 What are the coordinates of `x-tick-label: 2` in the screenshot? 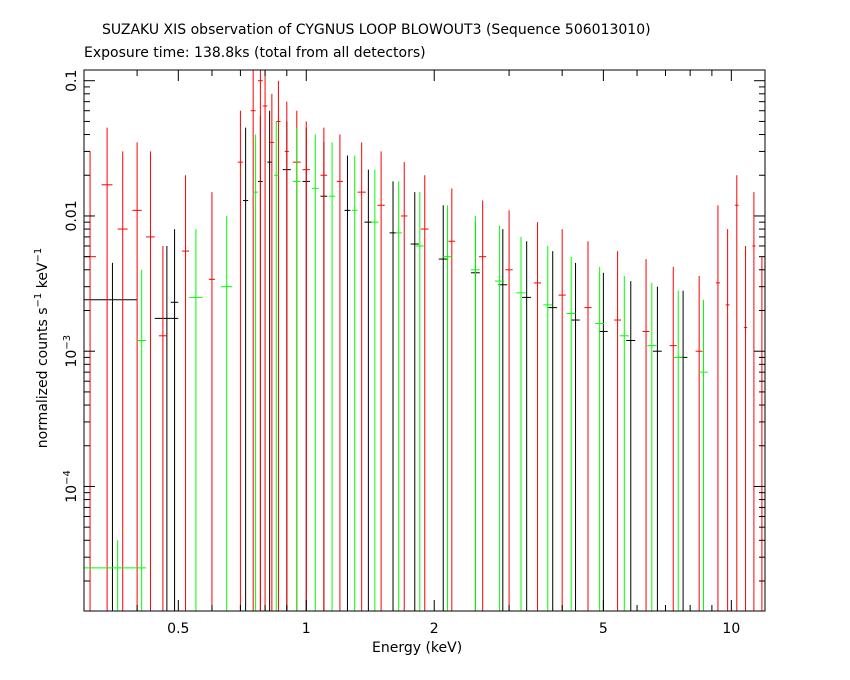 It's located at (434, 629).